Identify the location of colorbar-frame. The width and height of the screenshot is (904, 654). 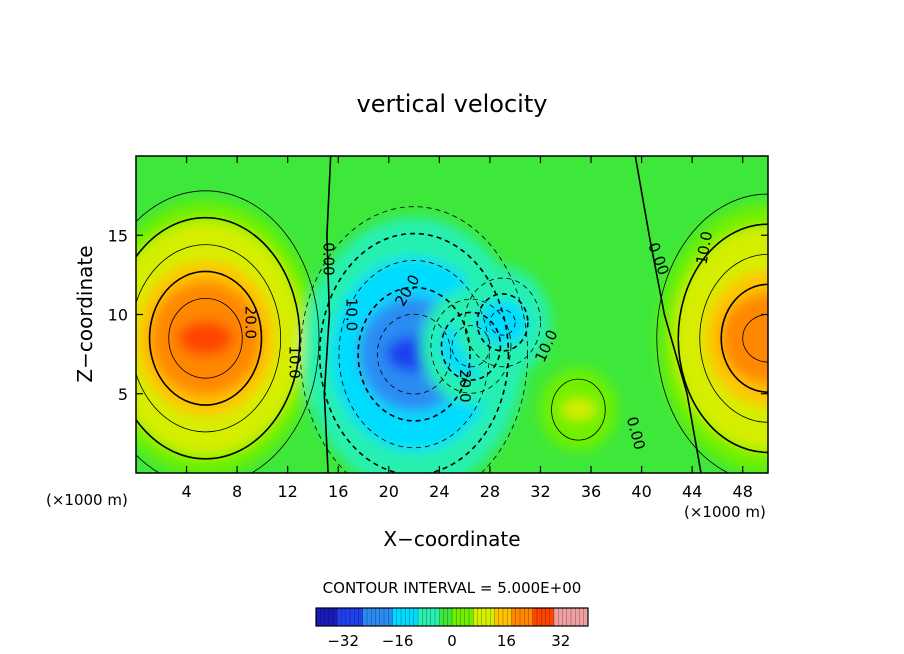
(452, 617).